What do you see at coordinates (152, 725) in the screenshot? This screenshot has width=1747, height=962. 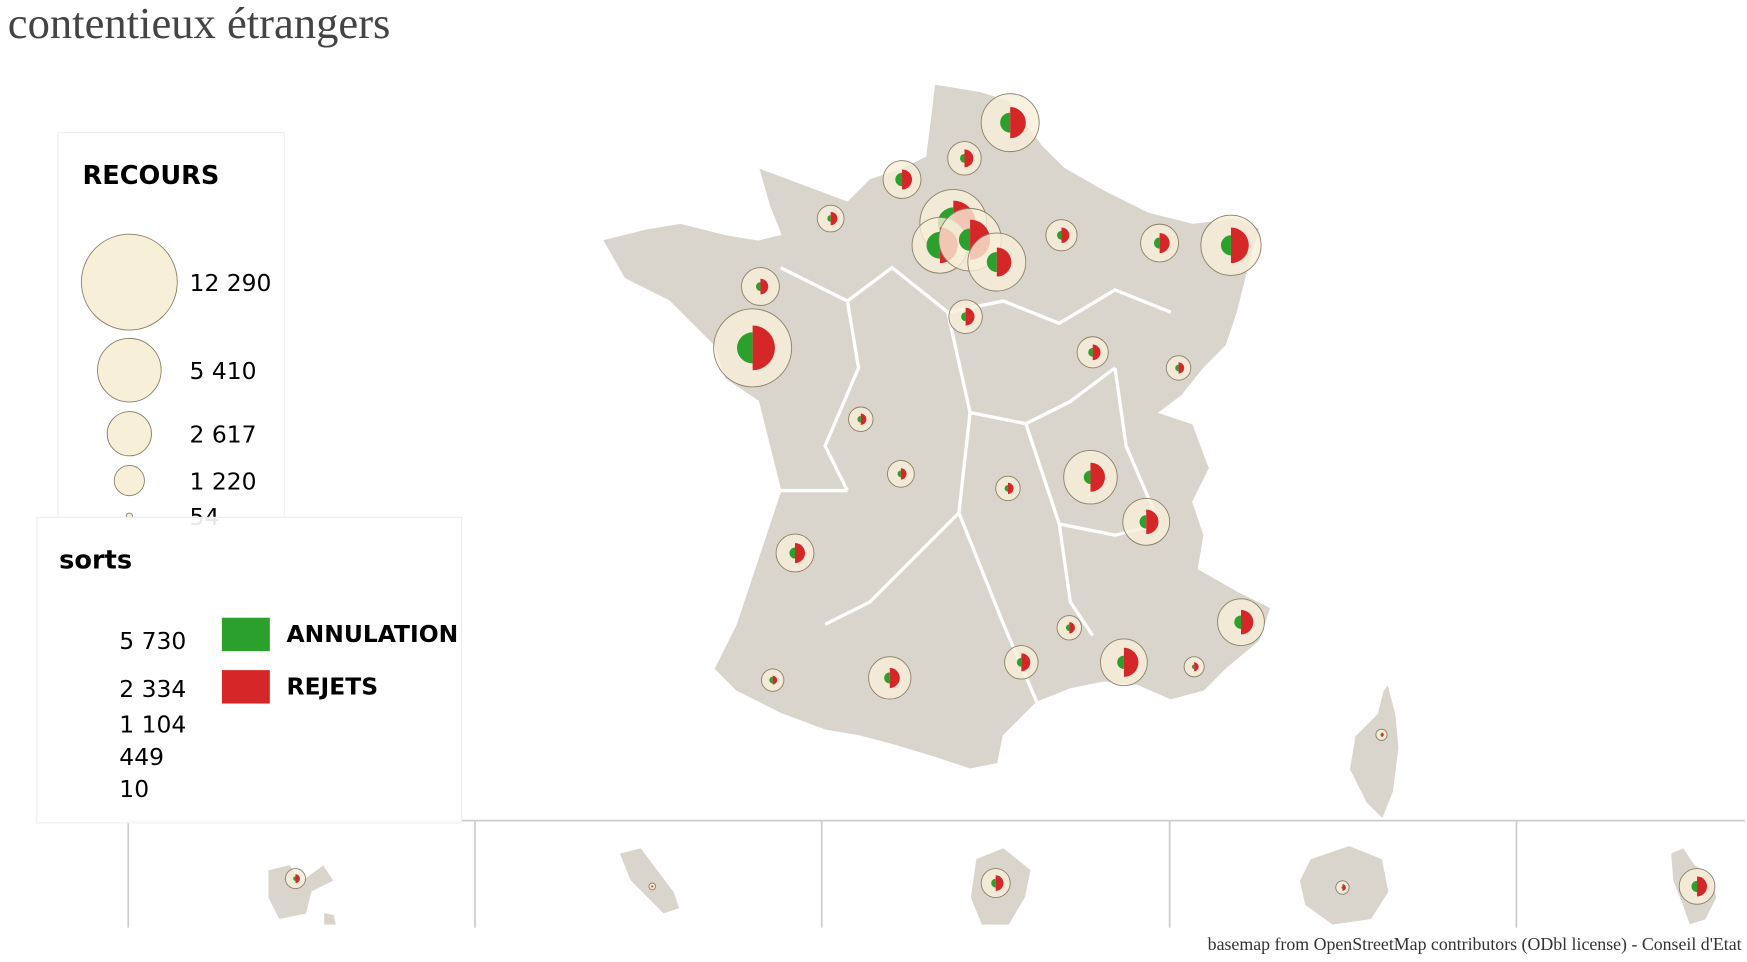 I see `legend-label: 1 104` at bounding box center [152, 725].